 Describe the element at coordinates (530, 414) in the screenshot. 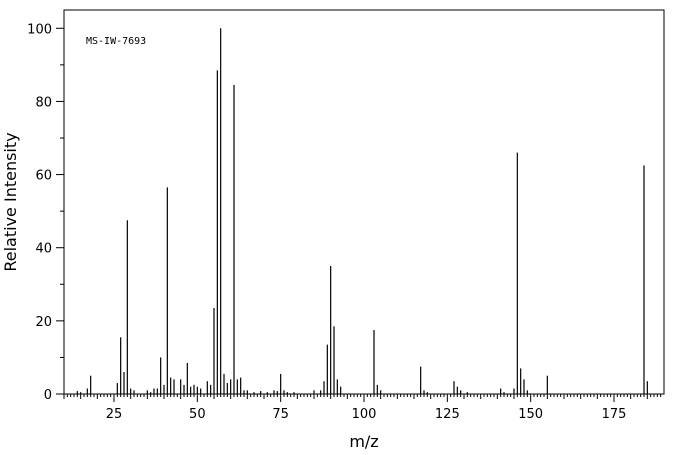

I see `x-tick-label: 150` at that location.